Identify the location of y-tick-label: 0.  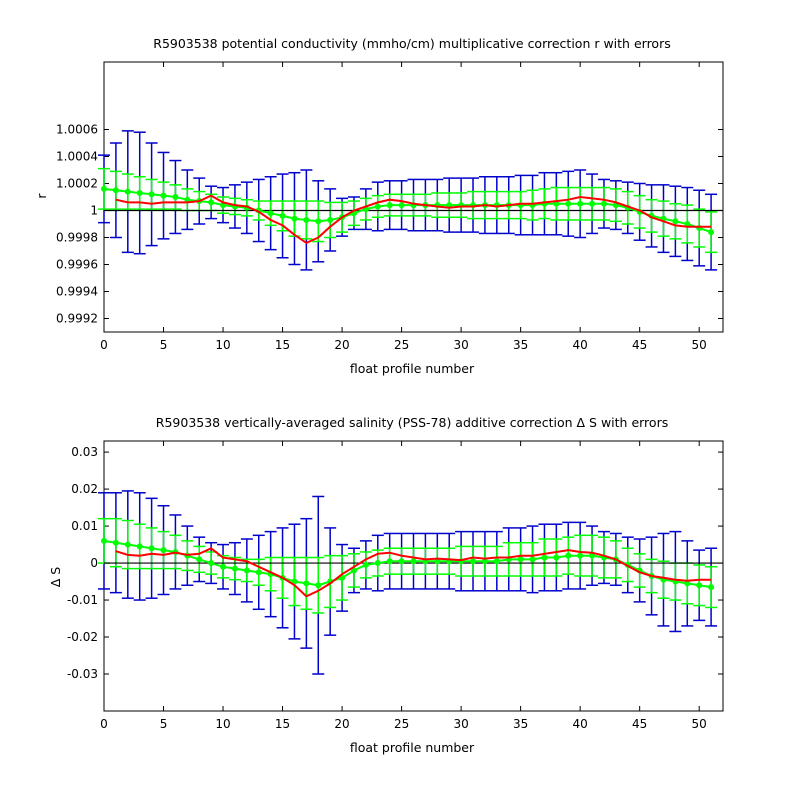
(94, 563).